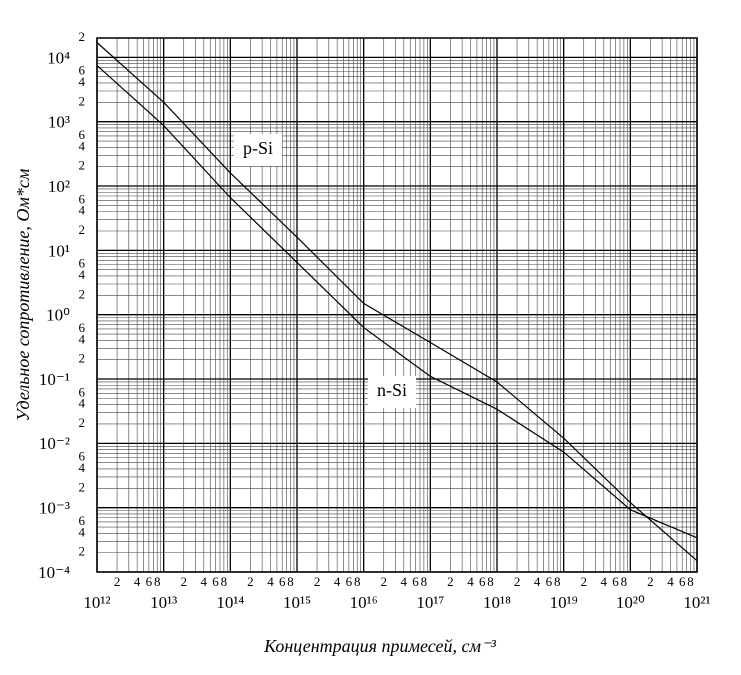  I want to click on y-tick-label: 10³, so click(59, 122).